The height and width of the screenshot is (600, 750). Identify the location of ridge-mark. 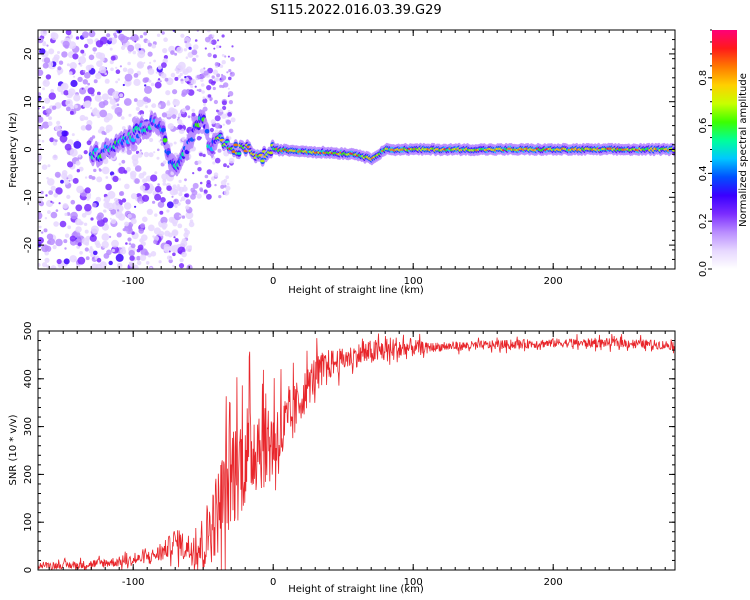
(239, 153).